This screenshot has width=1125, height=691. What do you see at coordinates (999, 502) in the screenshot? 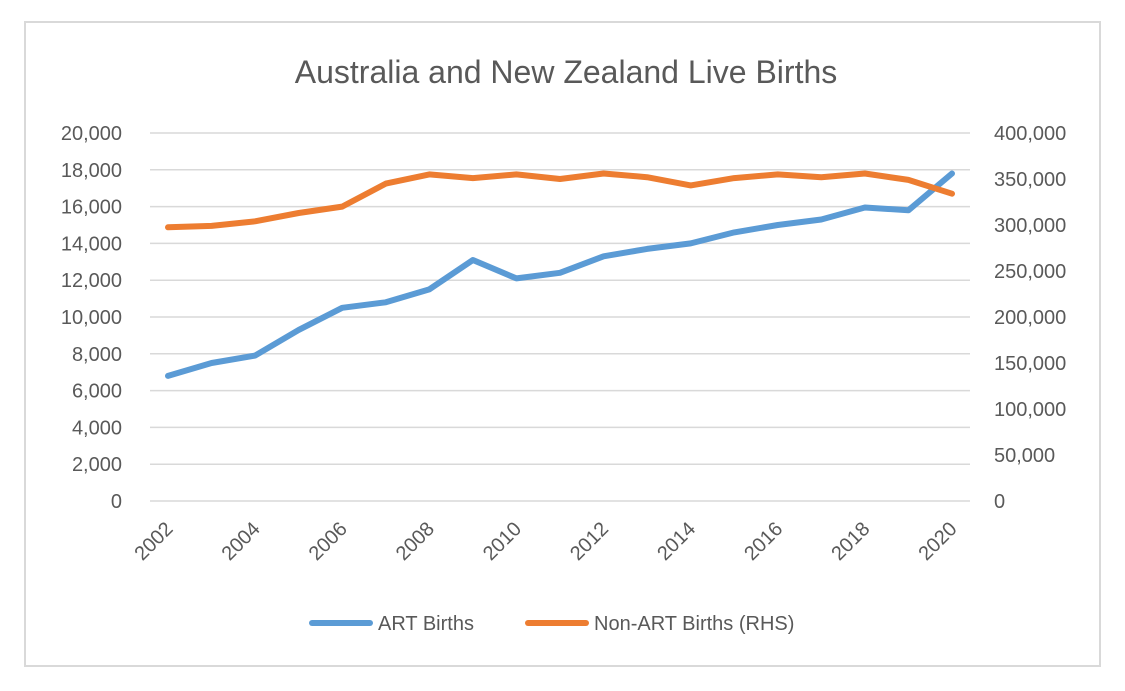
I see `right-tick-label: 0` at bounding box center [999, 502].